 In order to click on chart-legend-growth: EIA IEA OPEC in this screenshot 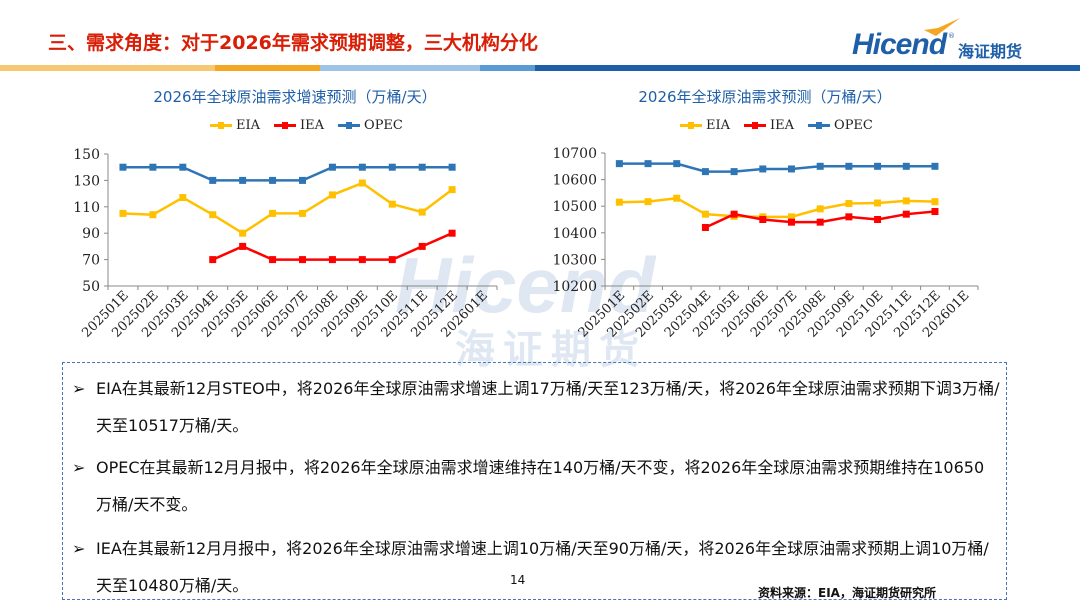, I will do `click(306, 125)`.